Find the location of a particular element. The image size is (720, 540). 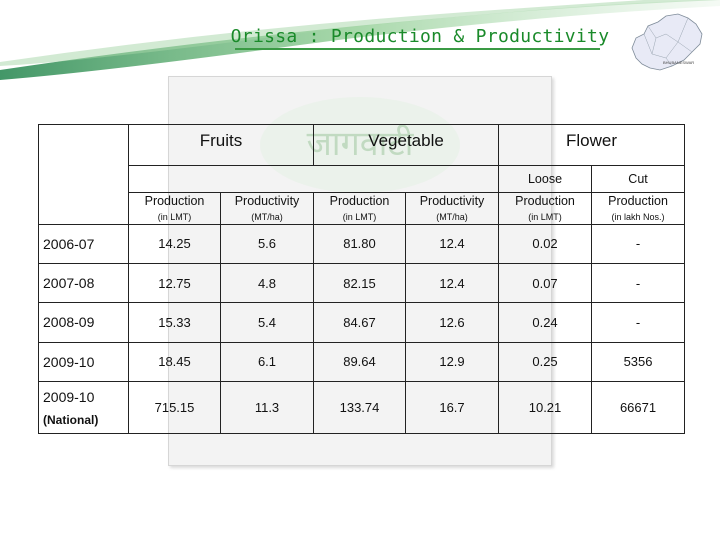

value-cell: 12.6 is located at coordinates (452, 322).